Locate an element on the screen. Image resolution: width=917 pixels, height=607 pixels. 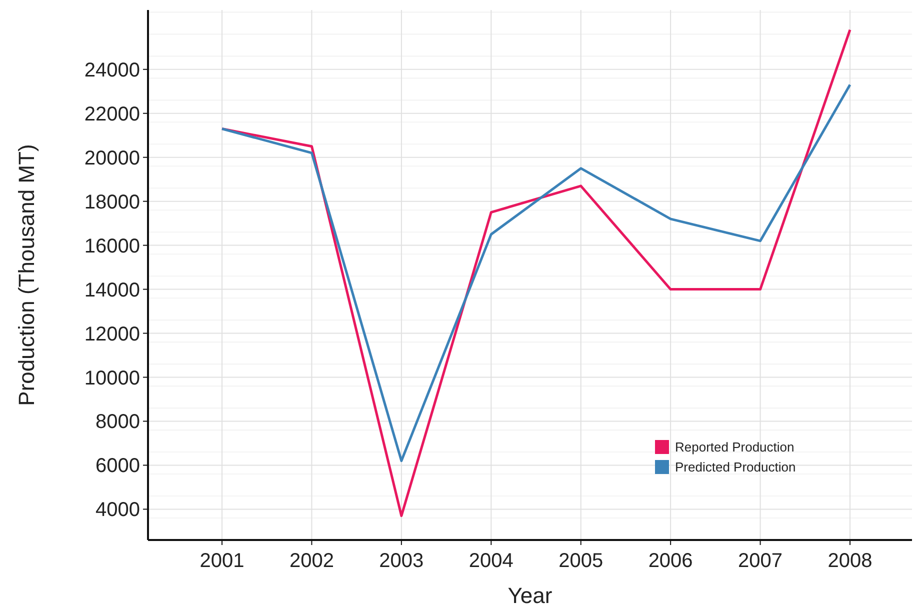
y-axis-title: Production (Thousand MT) is located at coordinates (26, 275).